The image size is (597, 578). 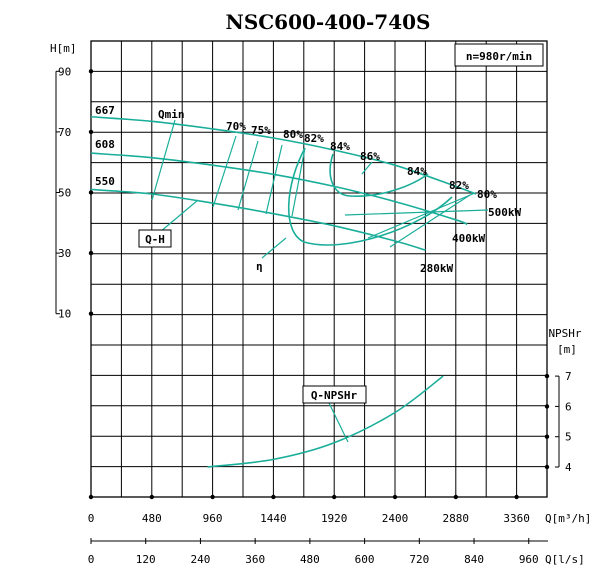 I want to click on q-npshr-curve, so click(x=325, y=421).